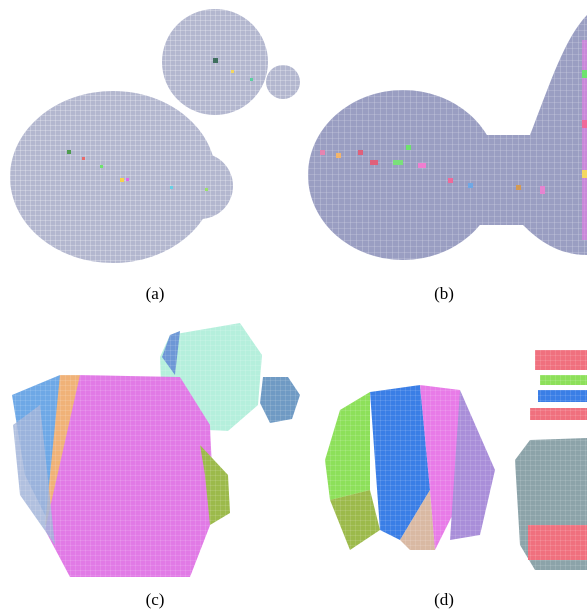  What do you see at coordinates (444, 599) in the screenshot?
I see `caption-d: (d)` at bounding box center [444, 599].